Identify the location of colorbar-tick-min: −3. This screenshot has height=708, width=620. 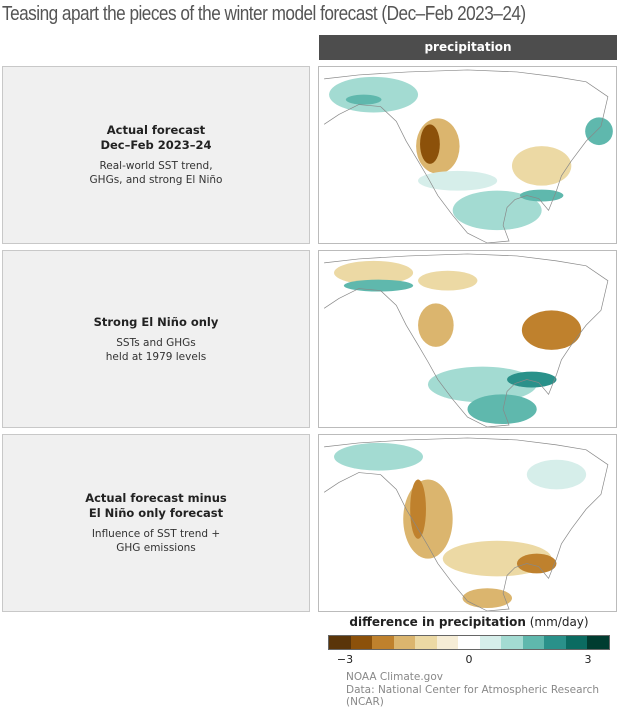
(345, 659).